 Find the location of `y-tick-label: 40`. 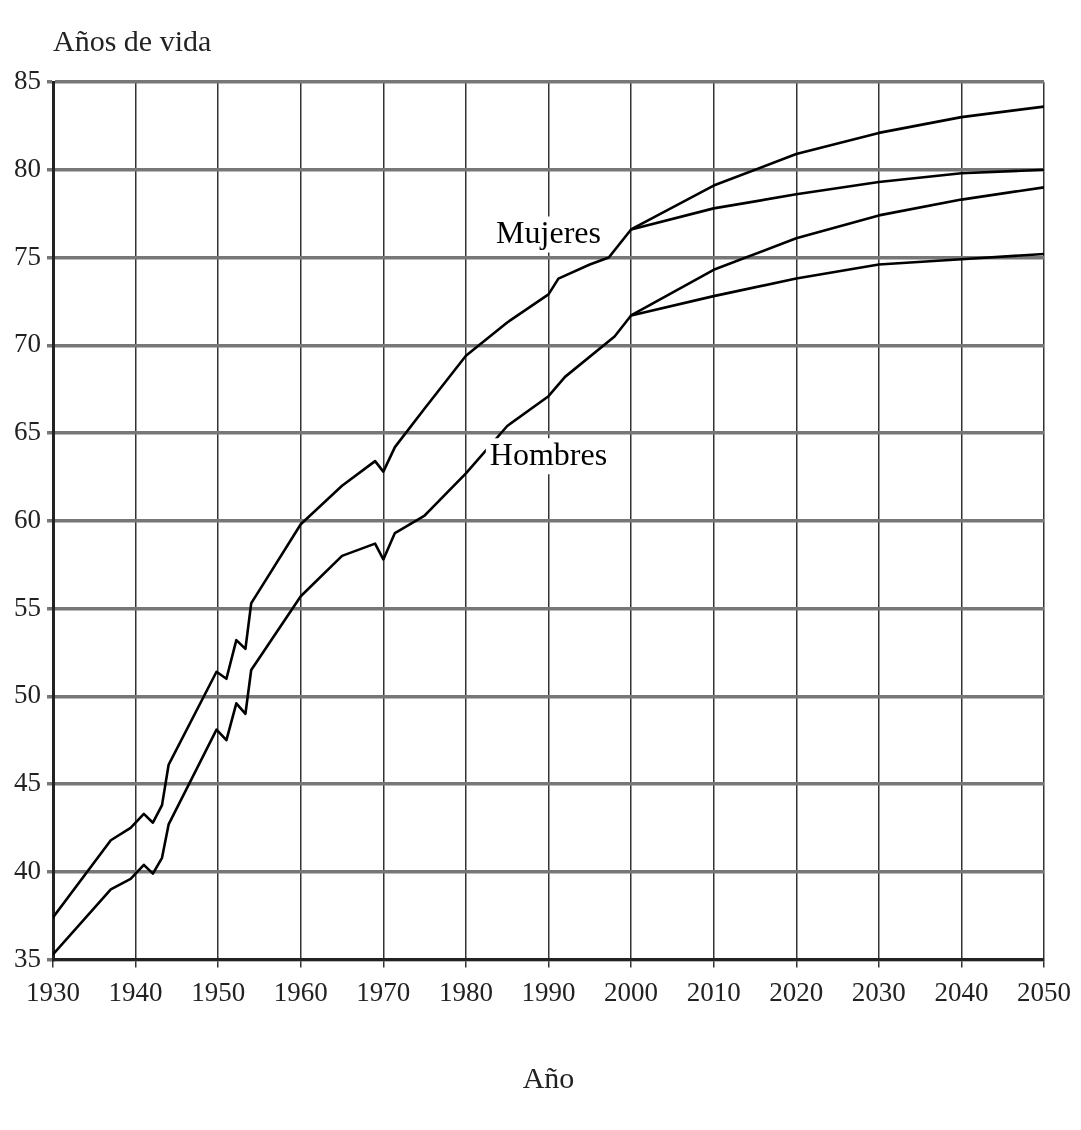

y-tick-label: 40 is located at coordinates (27, 869).